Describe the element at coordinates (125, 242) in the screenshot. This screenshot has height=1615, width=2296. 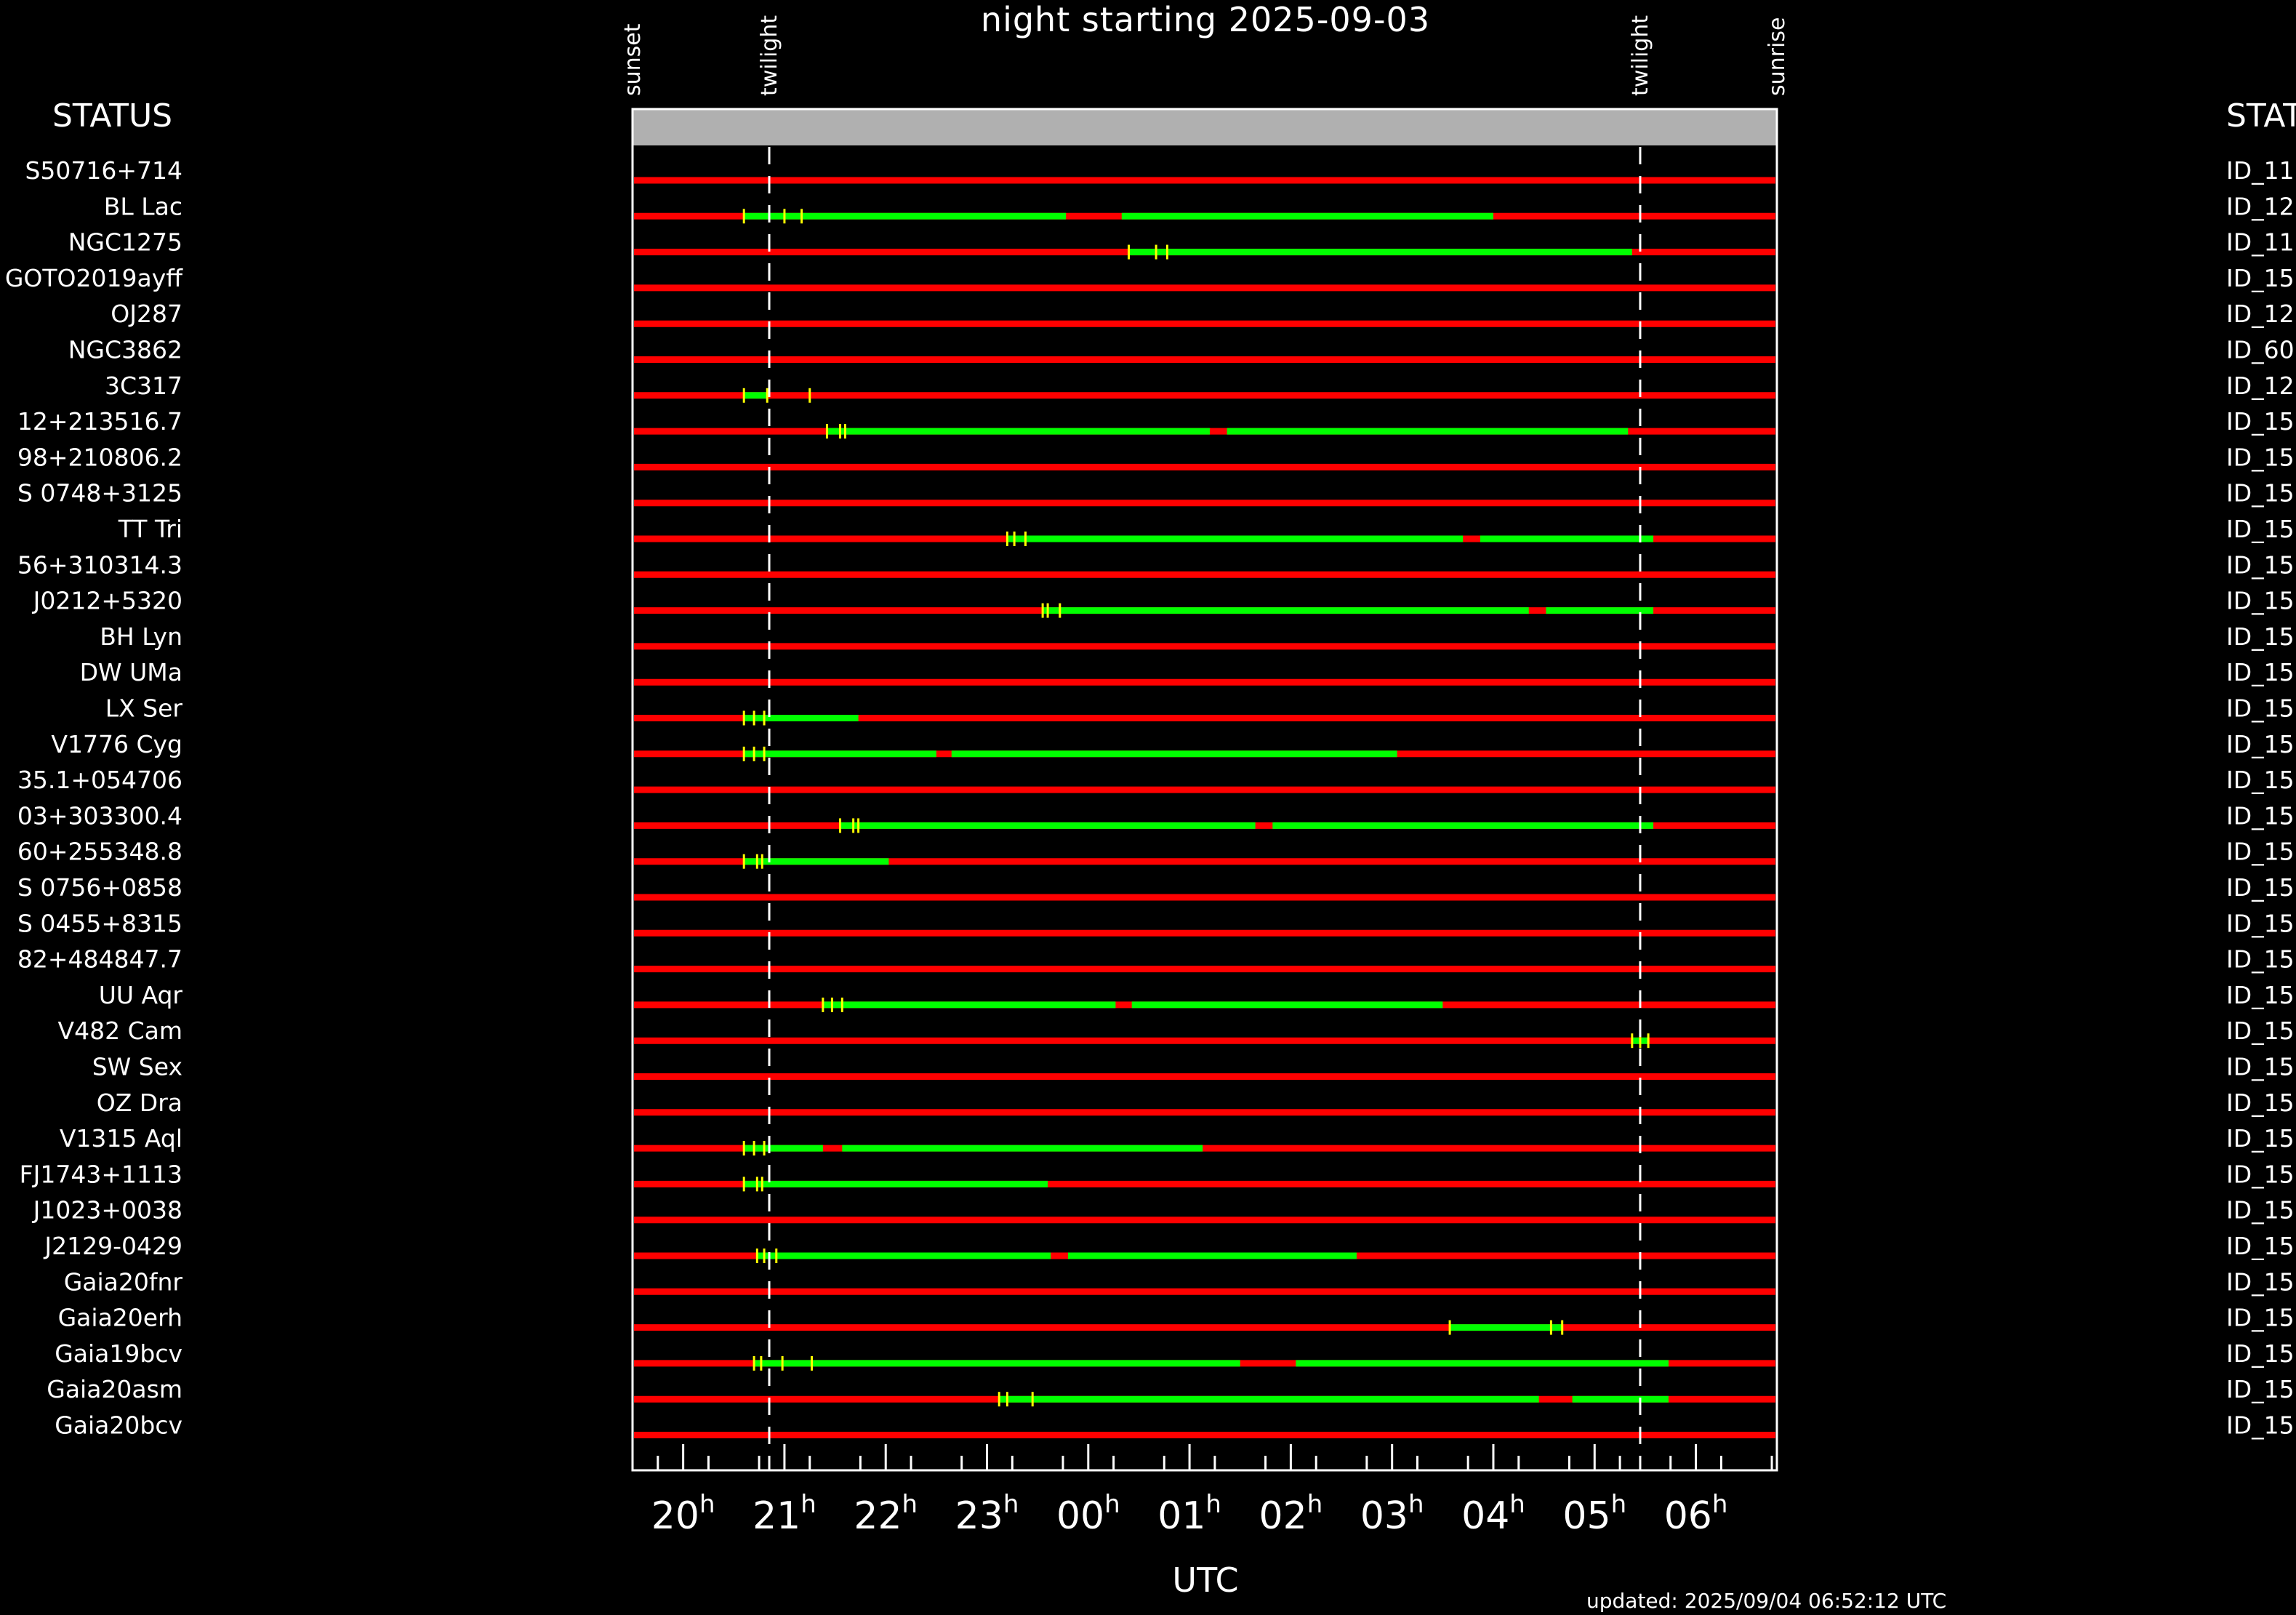
I see `target-name-2: NGC1275` at that location.